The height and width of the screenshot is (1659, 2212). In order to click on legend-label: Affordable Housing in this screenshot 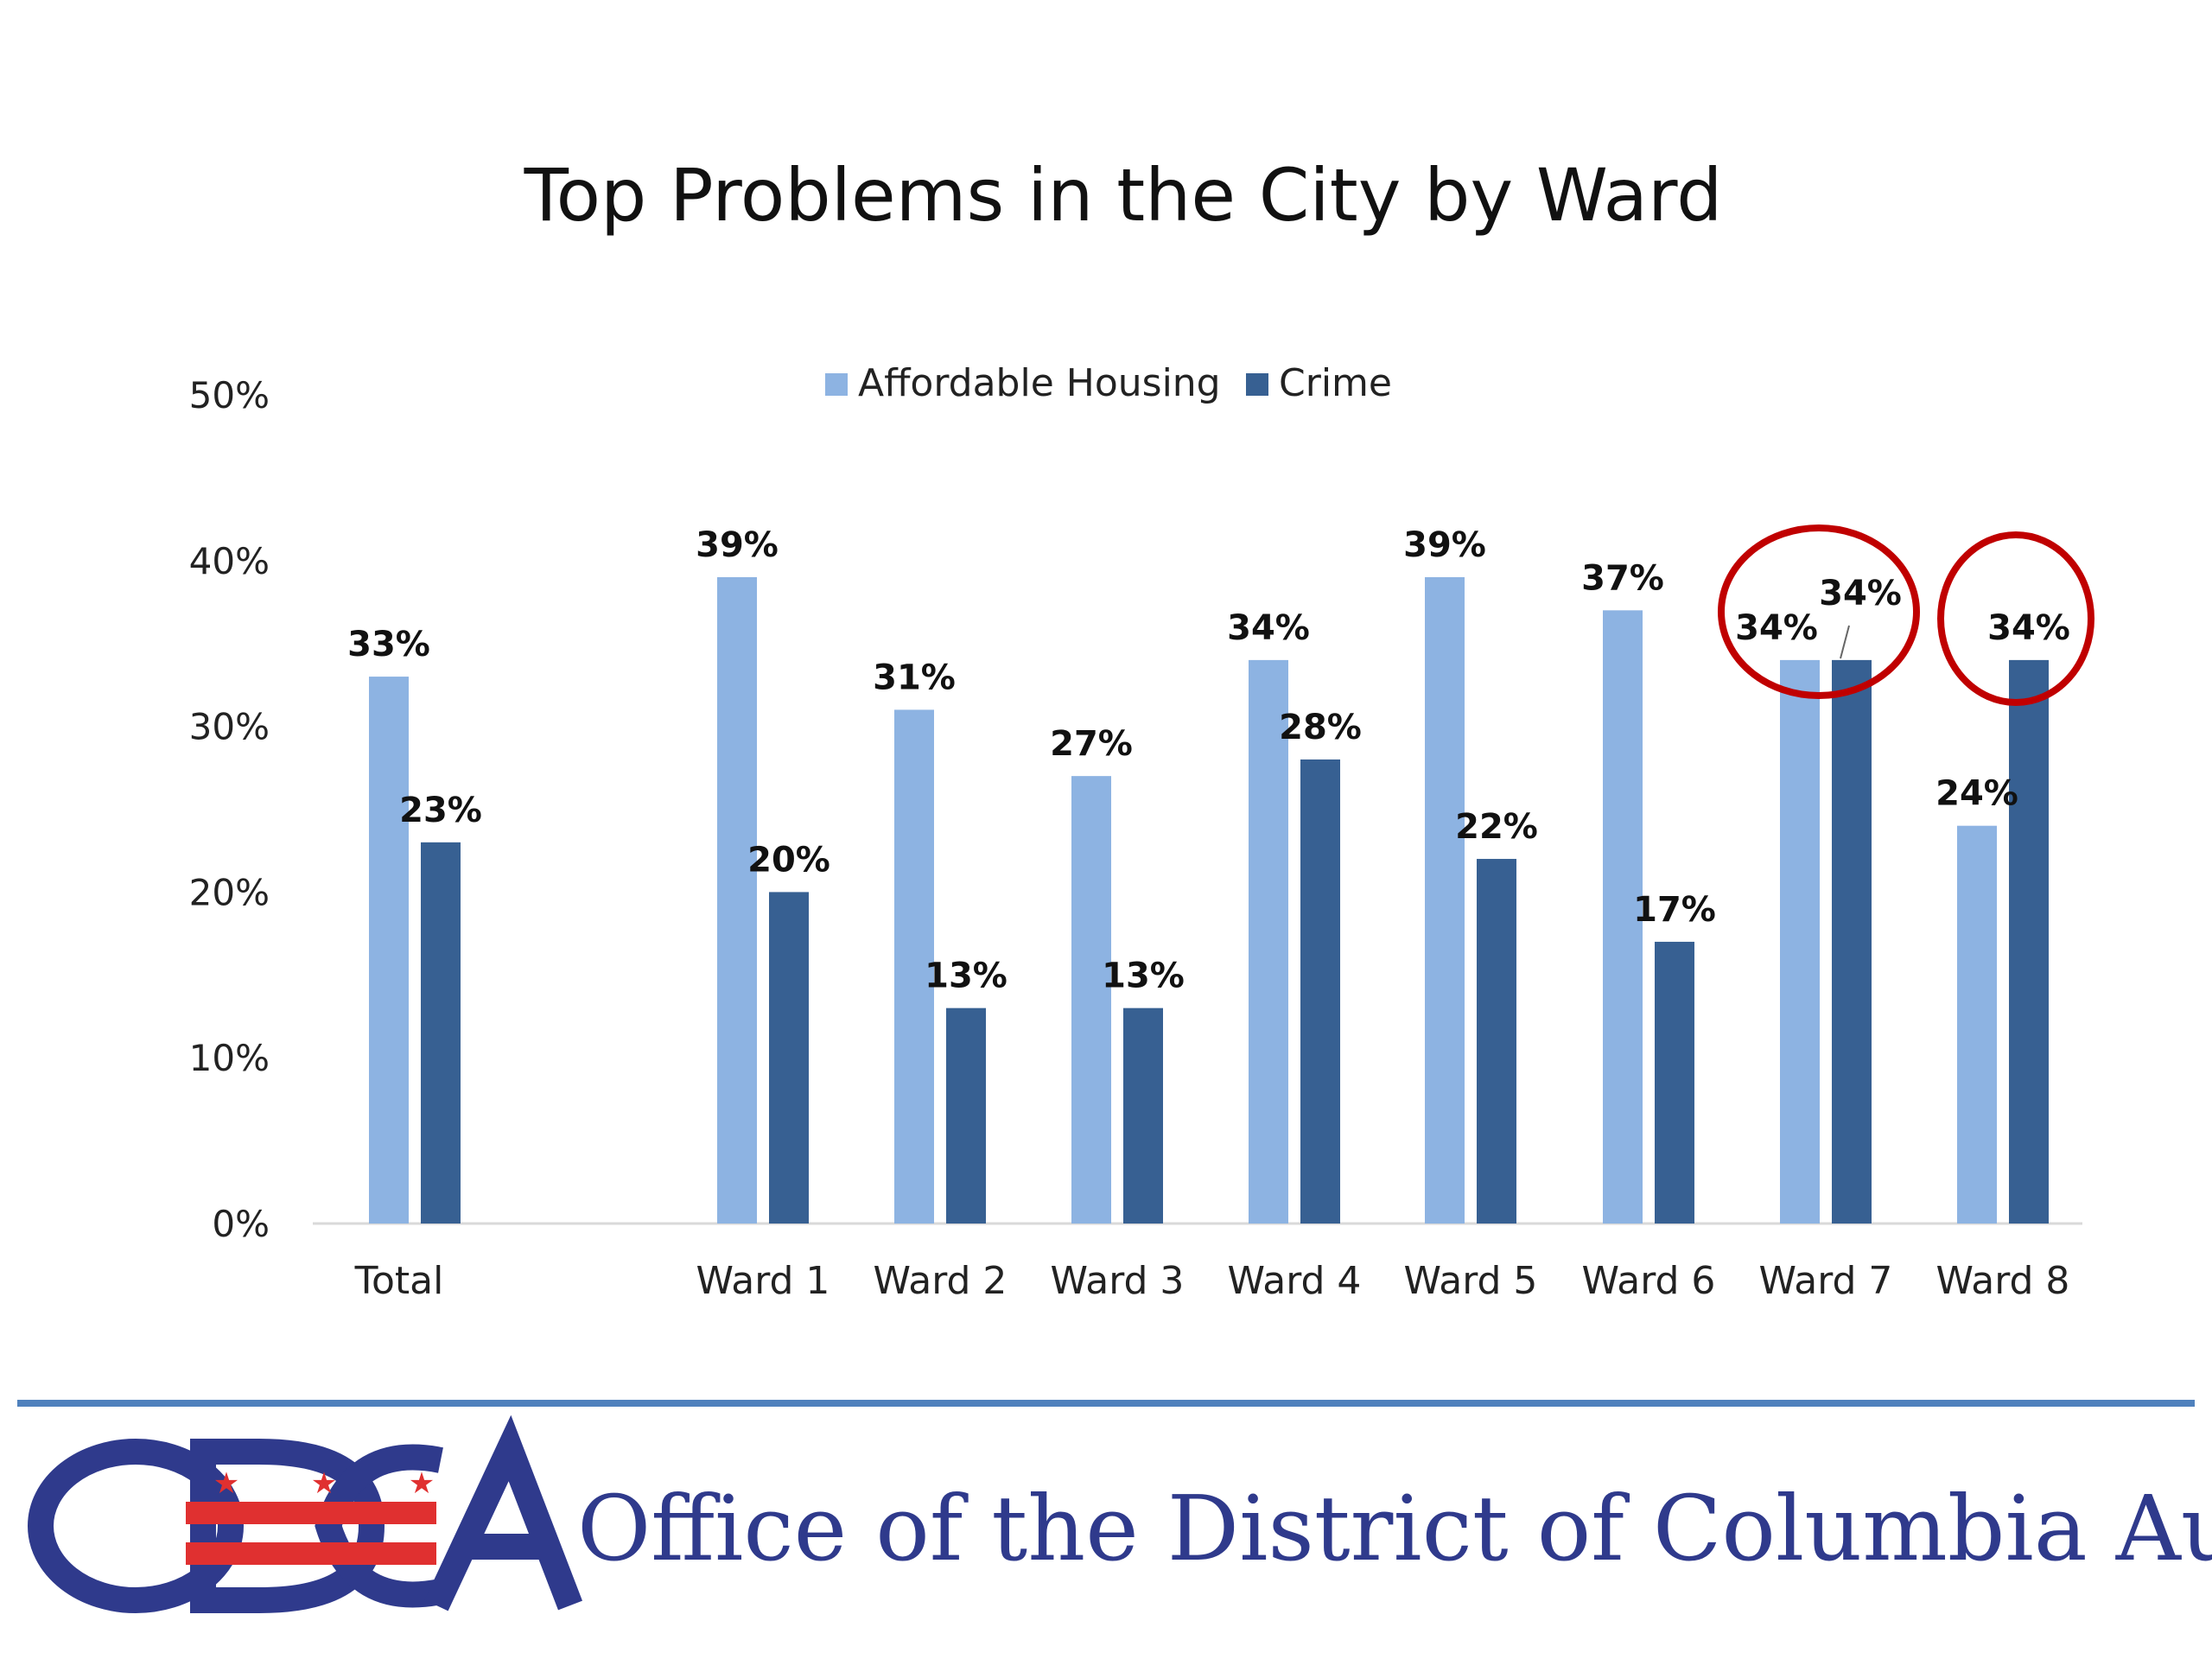, I will do `click(1039, 383)`.